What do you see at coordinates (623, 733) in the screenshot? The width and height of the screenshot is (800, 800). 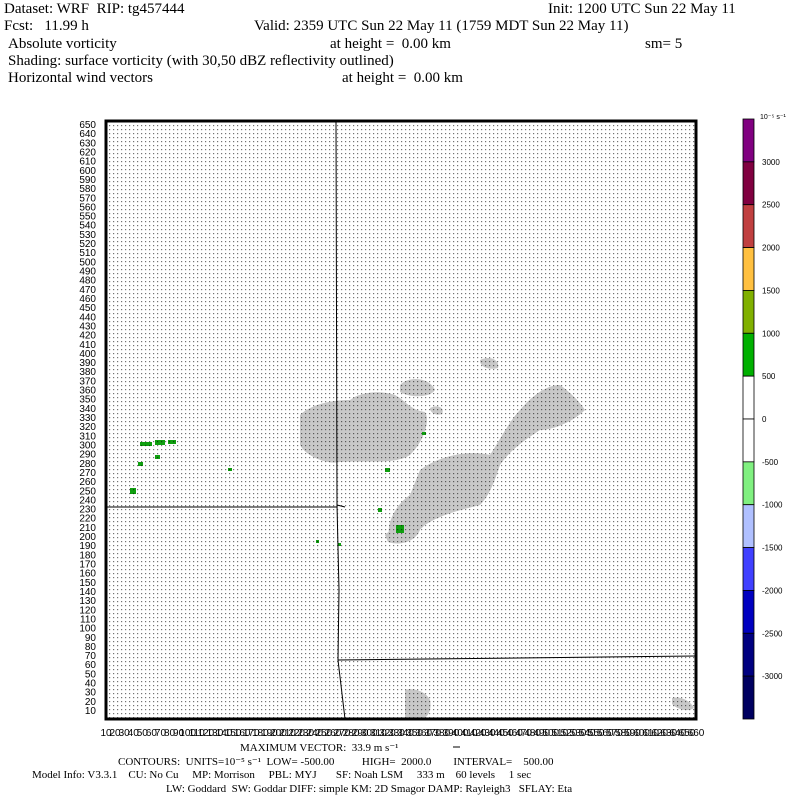 I see `x-tick-label: 580` at bounding box center [623, 733].